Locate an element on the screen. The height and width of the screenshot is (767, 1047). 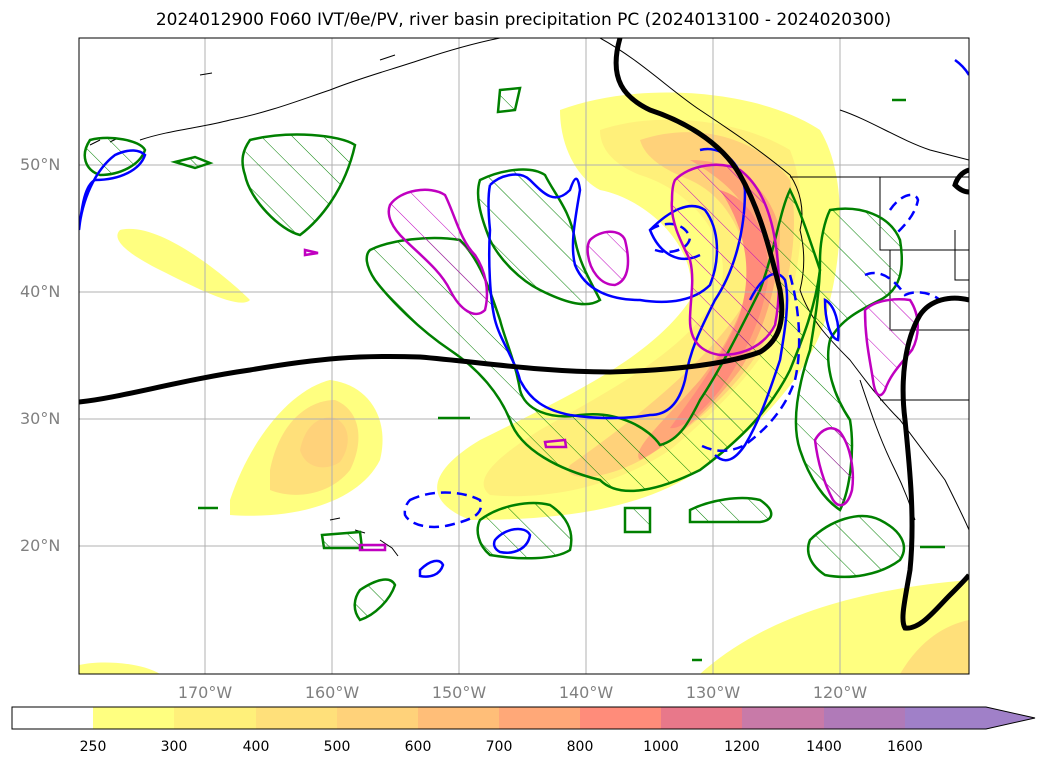
colorbar-label-1600: 1600 is located at coordinates (905, 747).